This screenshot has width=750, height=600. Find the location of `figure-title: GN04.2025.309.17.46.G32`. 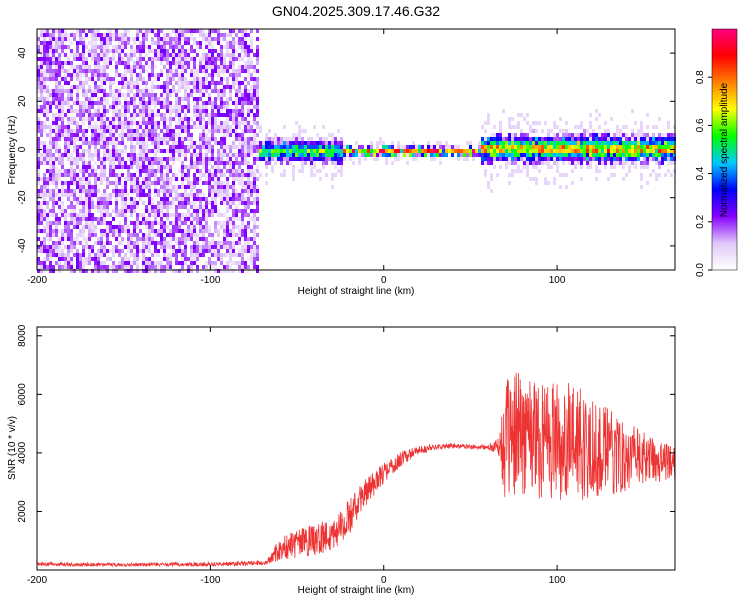

figure-title: GN04.2025.309.17.46.G32 is located at coordinates (356, 11).